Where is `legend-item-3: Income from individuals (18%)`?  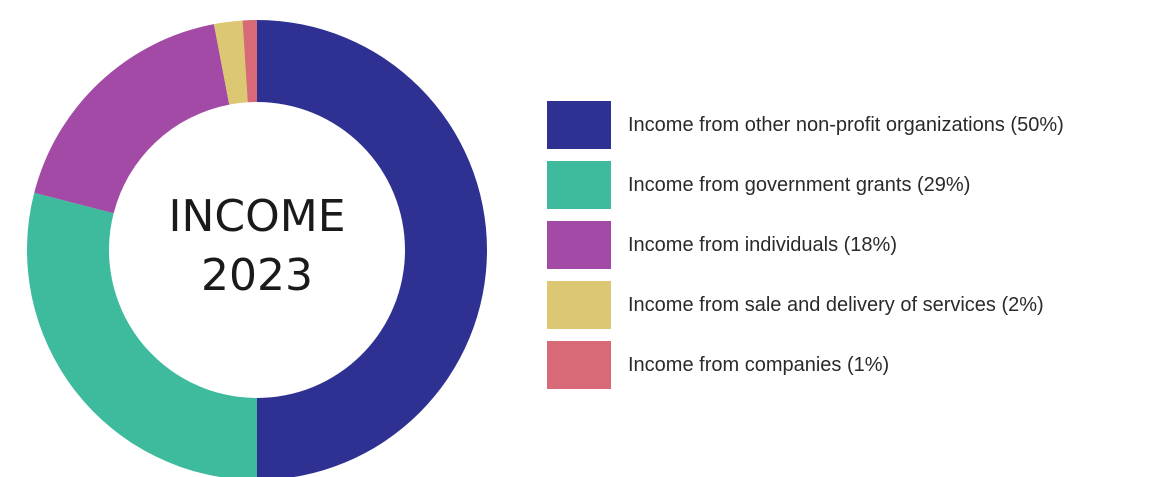
legend-item-3: Income from individuals (18%) is located at coordinates (857, 245).